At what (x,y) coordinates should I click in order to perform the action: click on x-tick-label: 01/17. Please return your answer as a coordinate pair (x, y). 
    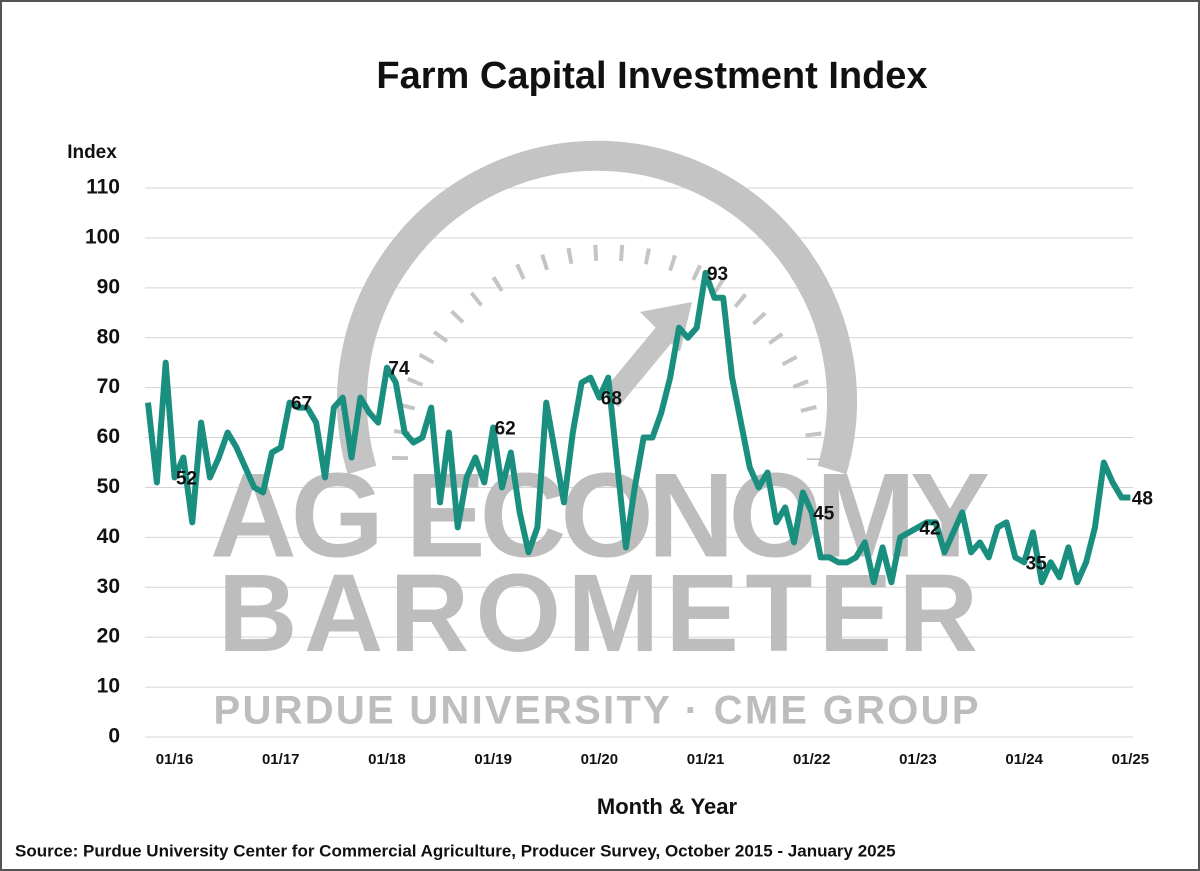
    Looking at the image, I should click on (281, 759).